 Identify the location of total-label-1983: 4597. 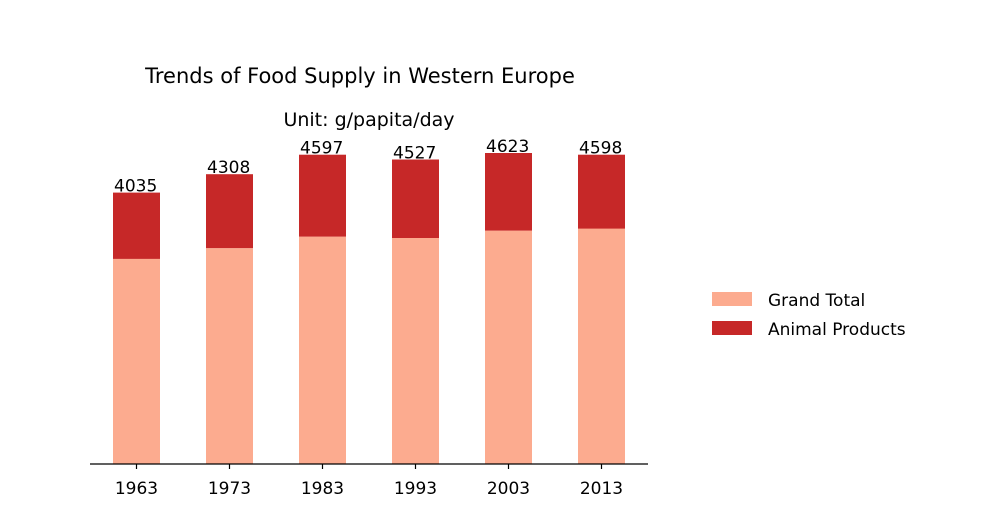
(321, 149).